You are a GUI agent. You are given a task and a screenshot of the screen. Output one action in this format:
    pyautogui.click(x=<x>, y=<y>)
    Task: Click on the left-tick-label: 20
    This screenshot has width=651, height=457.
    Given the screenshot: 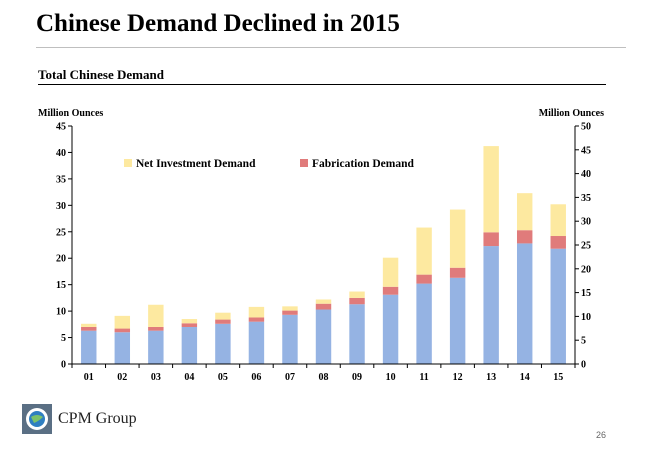 What is the action you would take?
    pyautogui.click(x=61, y=259)
    